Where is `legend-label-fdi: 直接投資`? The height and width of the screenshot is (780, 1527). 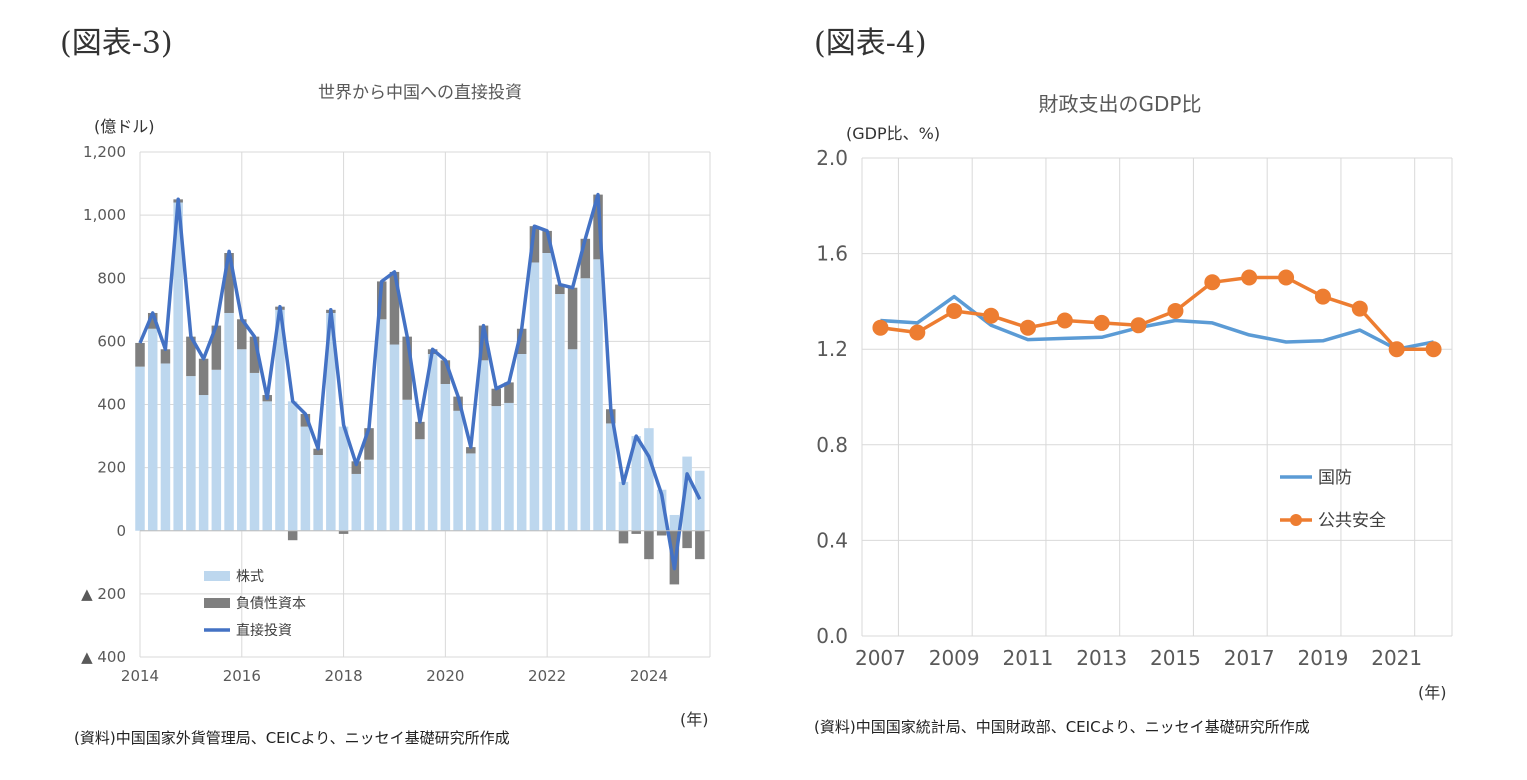
legend-label-fdi: 直接投資 is located at coordinates (264, 630).